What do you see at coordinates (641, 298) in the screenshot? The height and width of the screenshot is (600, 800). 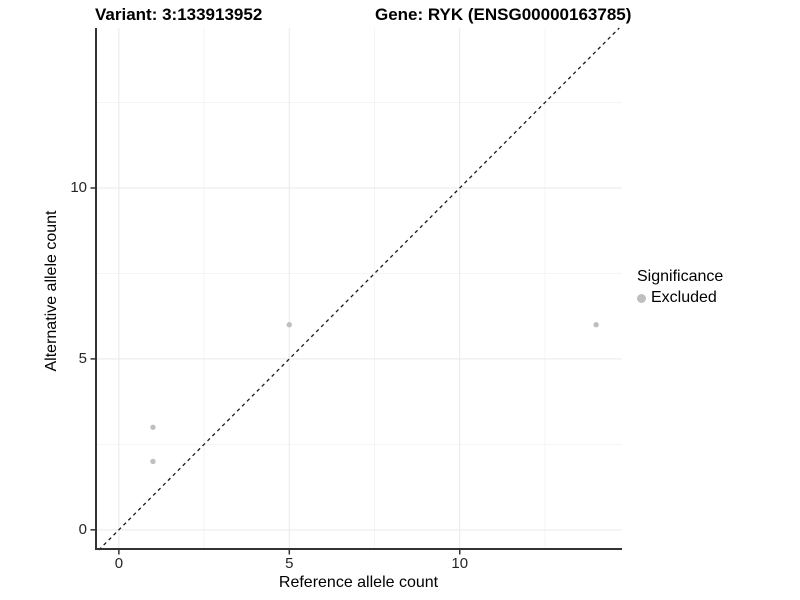 I see `legend-key-dot-icon` at bounding box center [641, 298].